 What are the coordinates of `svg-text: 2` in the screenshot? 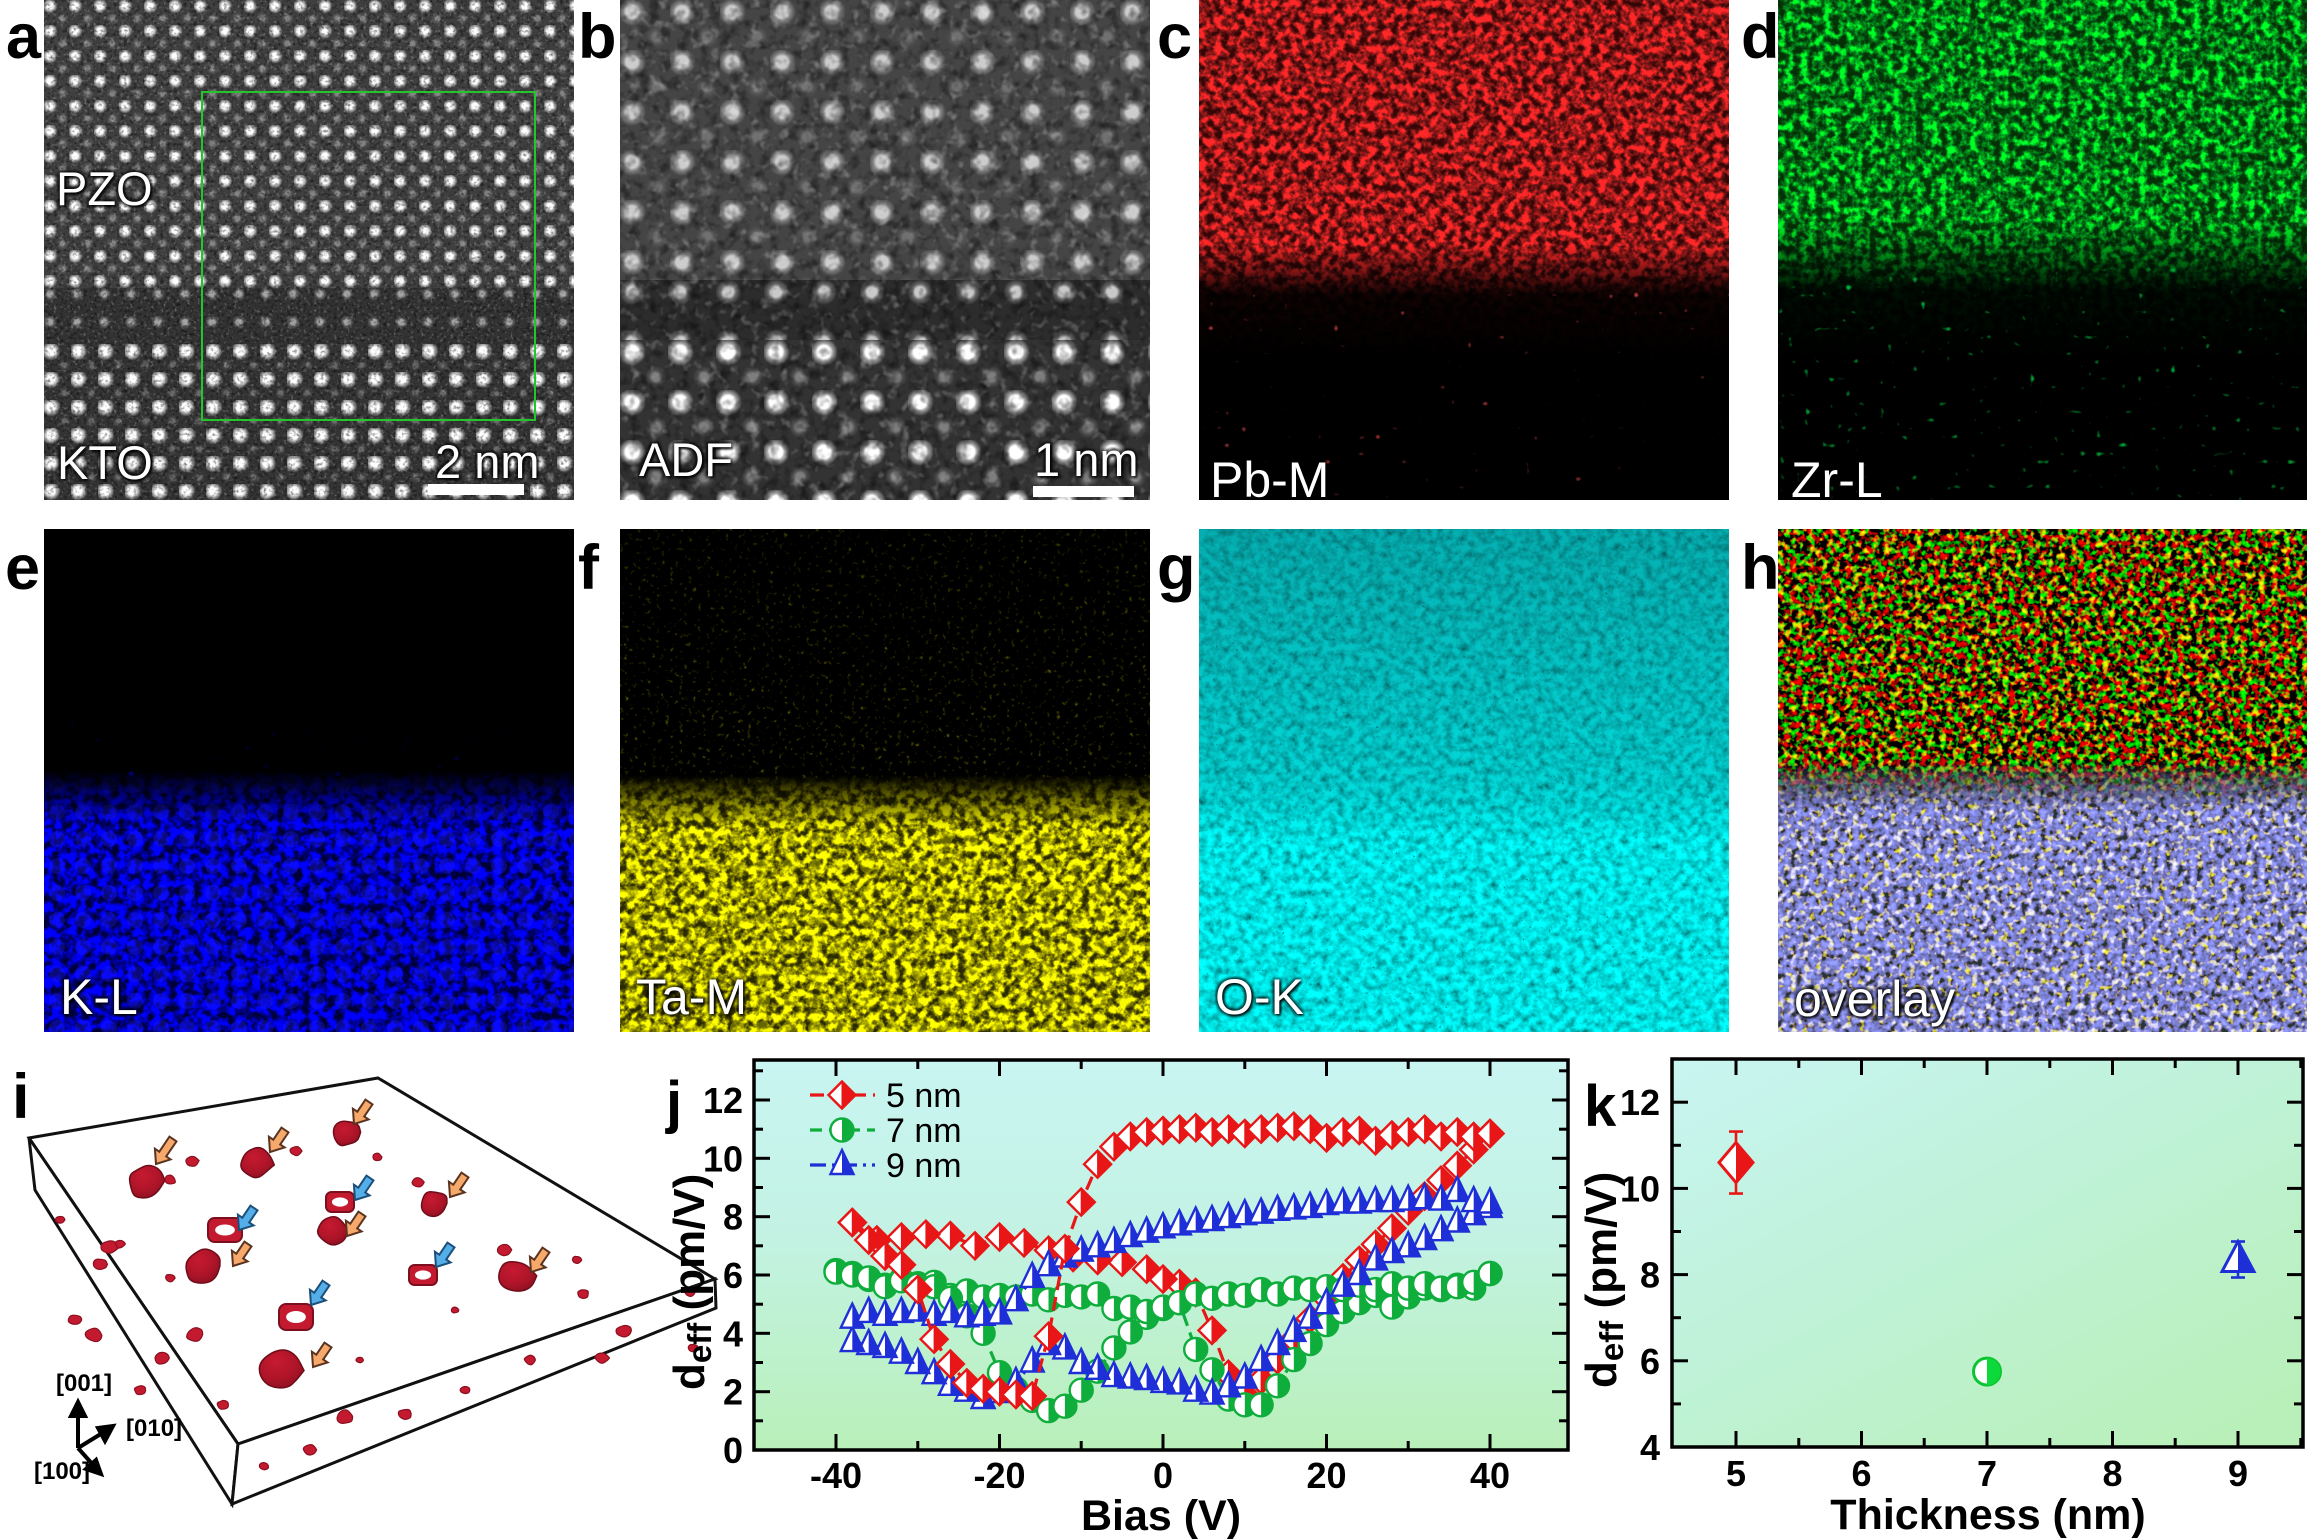 It's located at (733, 1392).